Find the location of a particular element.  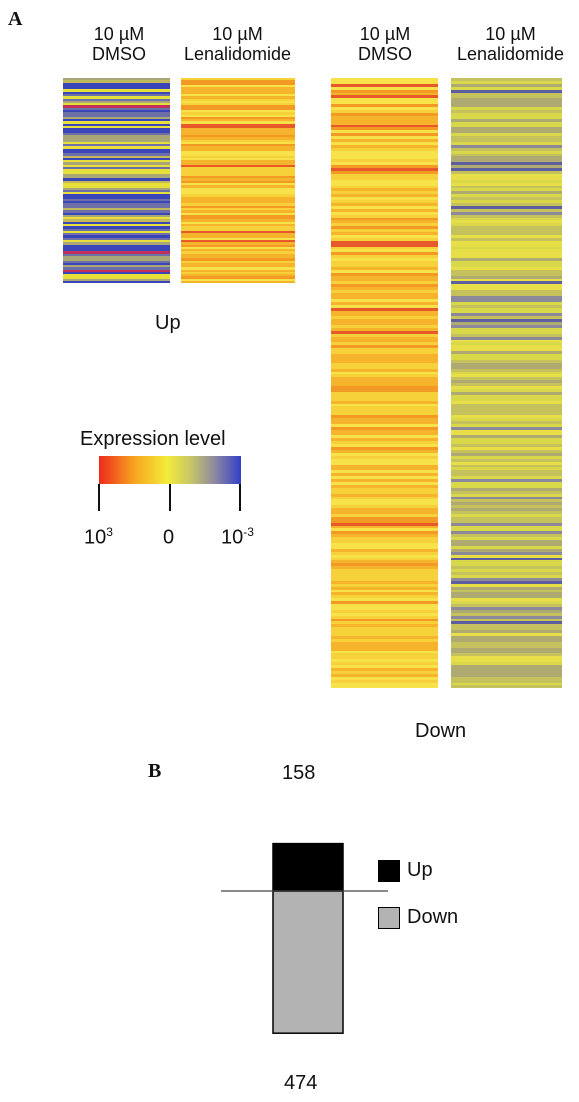

down-caption: Down is located at coordinates (441, 731).